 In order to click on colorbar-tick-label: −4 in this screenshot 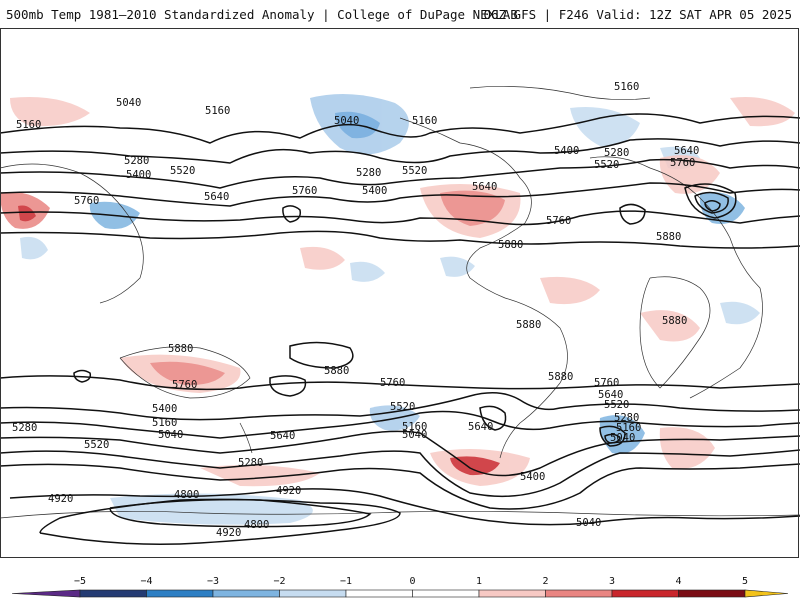, I will do `click(146, 581)`.